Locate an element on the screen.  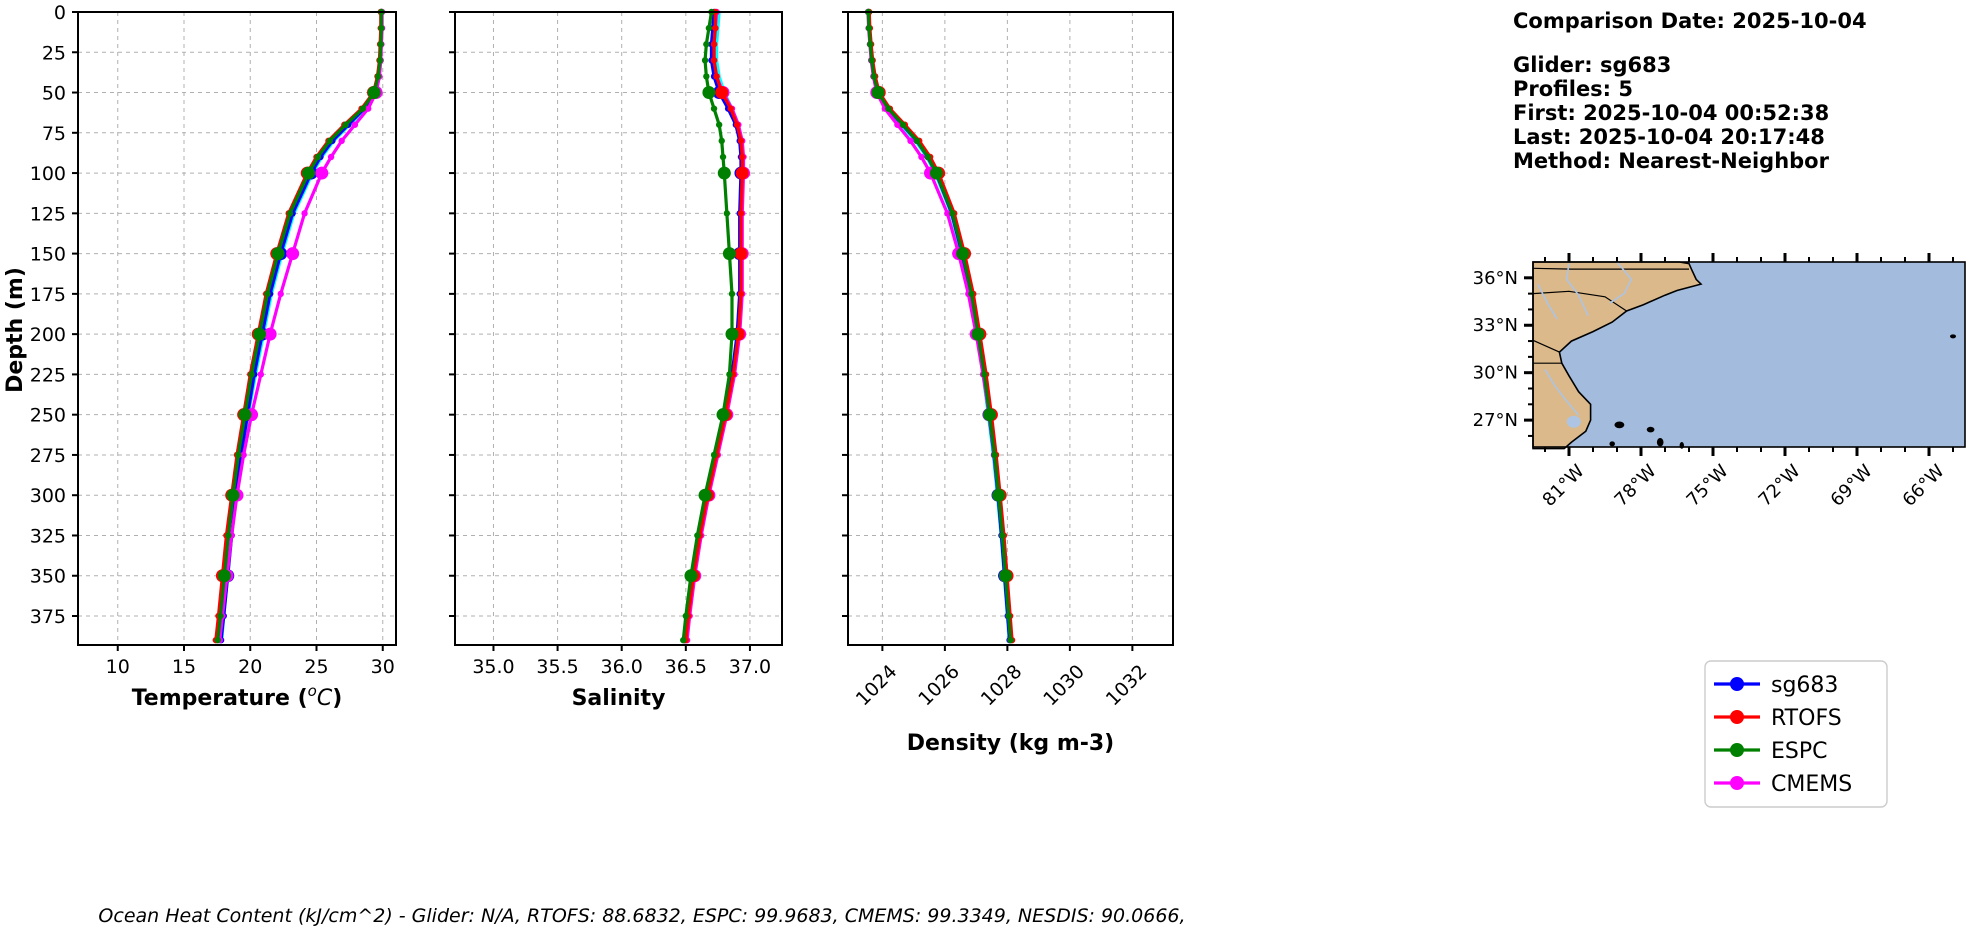
series-sg683 is located at coordinates (301, 326).